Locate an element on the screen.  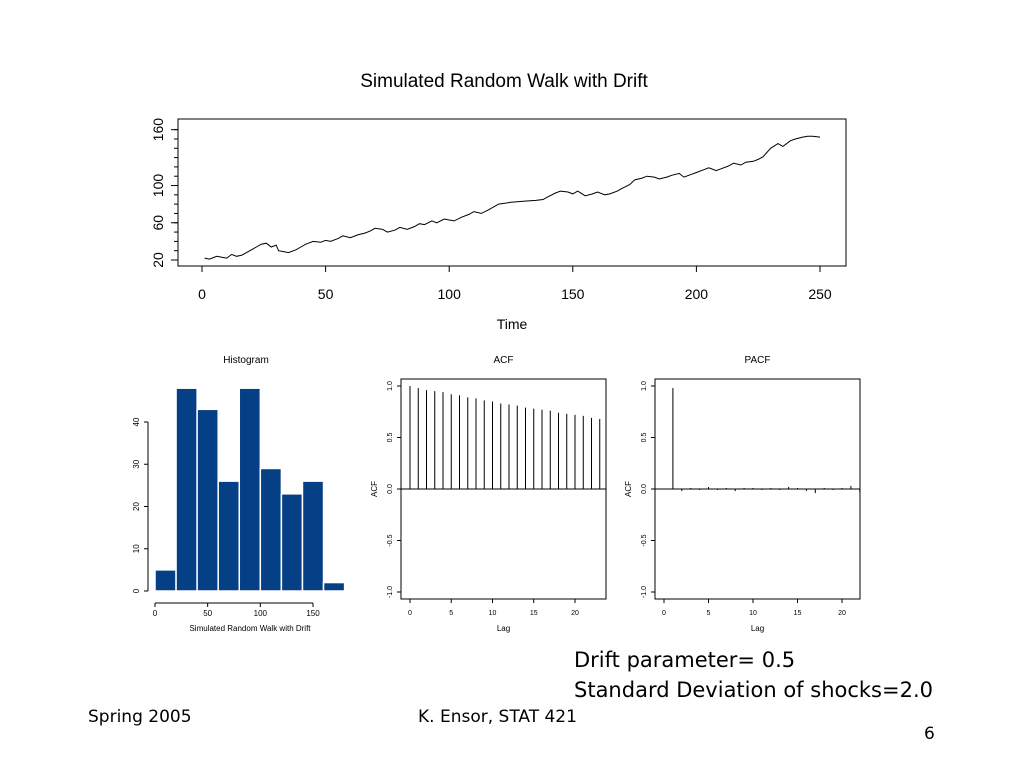
y-tick-label: 10 is located at coordinates (136, 548).